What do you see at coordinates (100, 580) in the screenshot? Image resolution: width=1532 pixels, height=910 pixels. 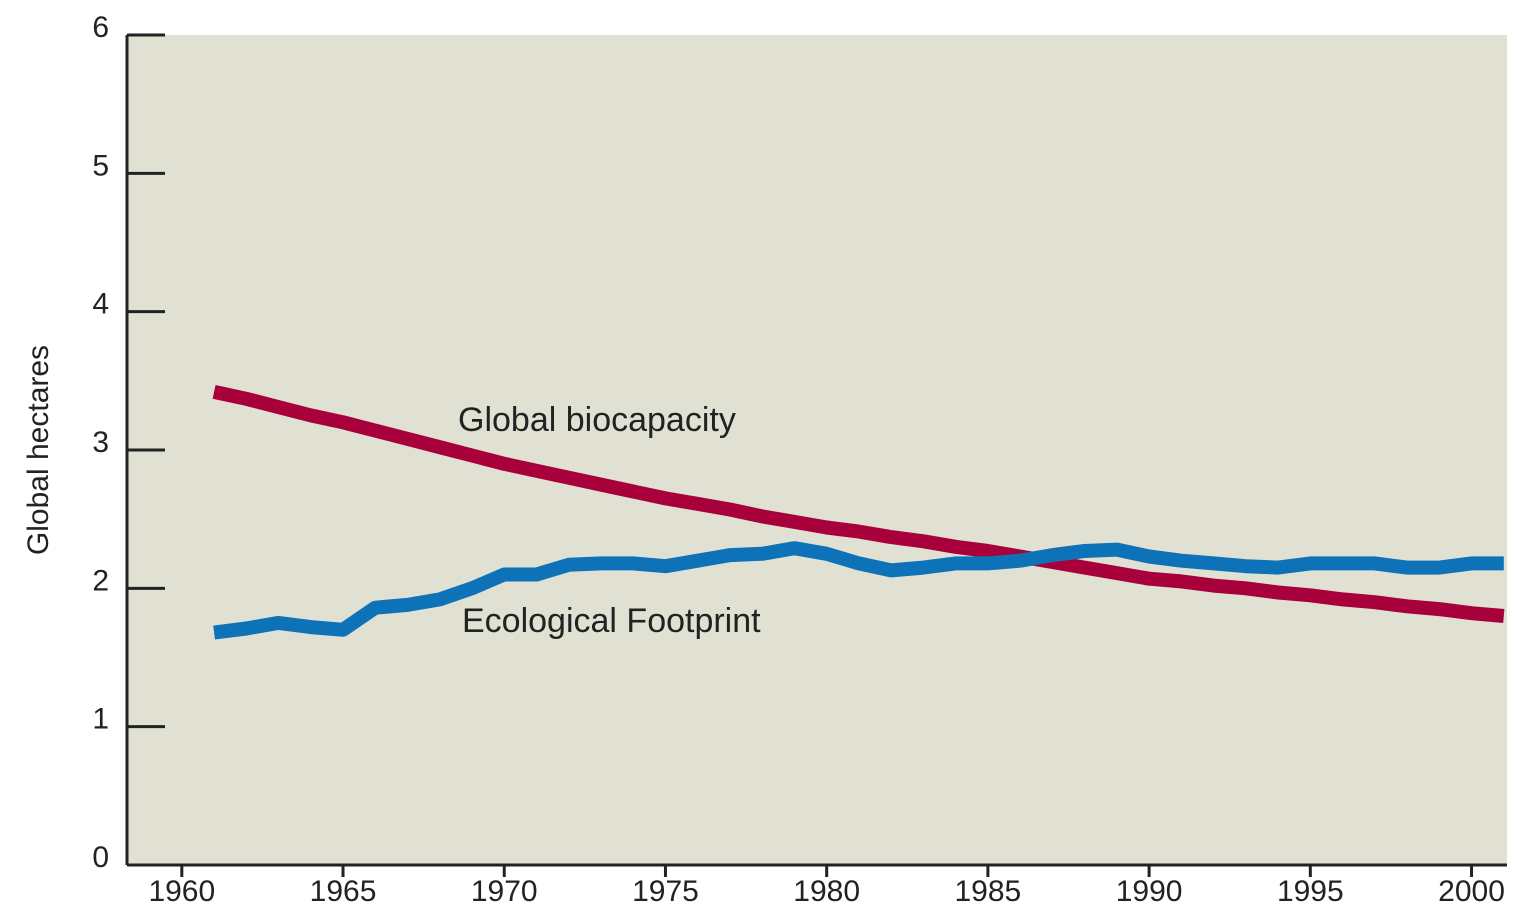 I see `y-tick-label: 2` at bounding box center [100, 580].